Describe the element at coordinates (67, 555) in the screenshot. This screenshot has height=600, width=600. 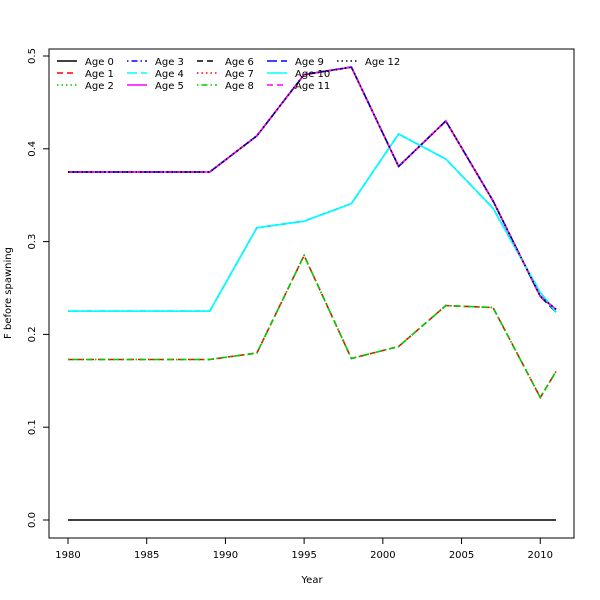
I see `x-tick-label: 1980` at that location.